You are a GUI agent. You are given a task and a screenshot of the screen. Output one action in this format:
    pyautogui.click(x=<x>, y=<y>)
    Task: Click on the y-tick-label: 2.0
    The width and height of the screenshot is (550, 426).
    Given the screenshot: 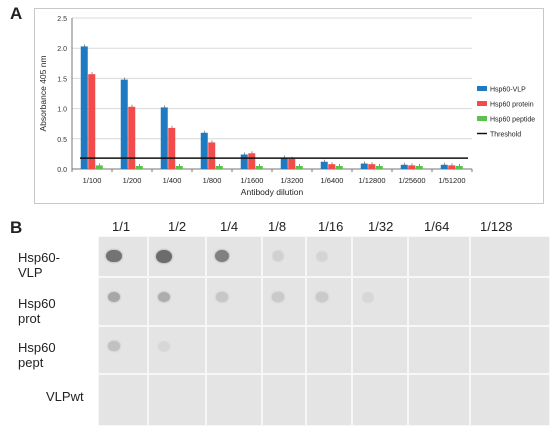 What is the action you would take?
    pyautogui.click(x=62, y=49)
    